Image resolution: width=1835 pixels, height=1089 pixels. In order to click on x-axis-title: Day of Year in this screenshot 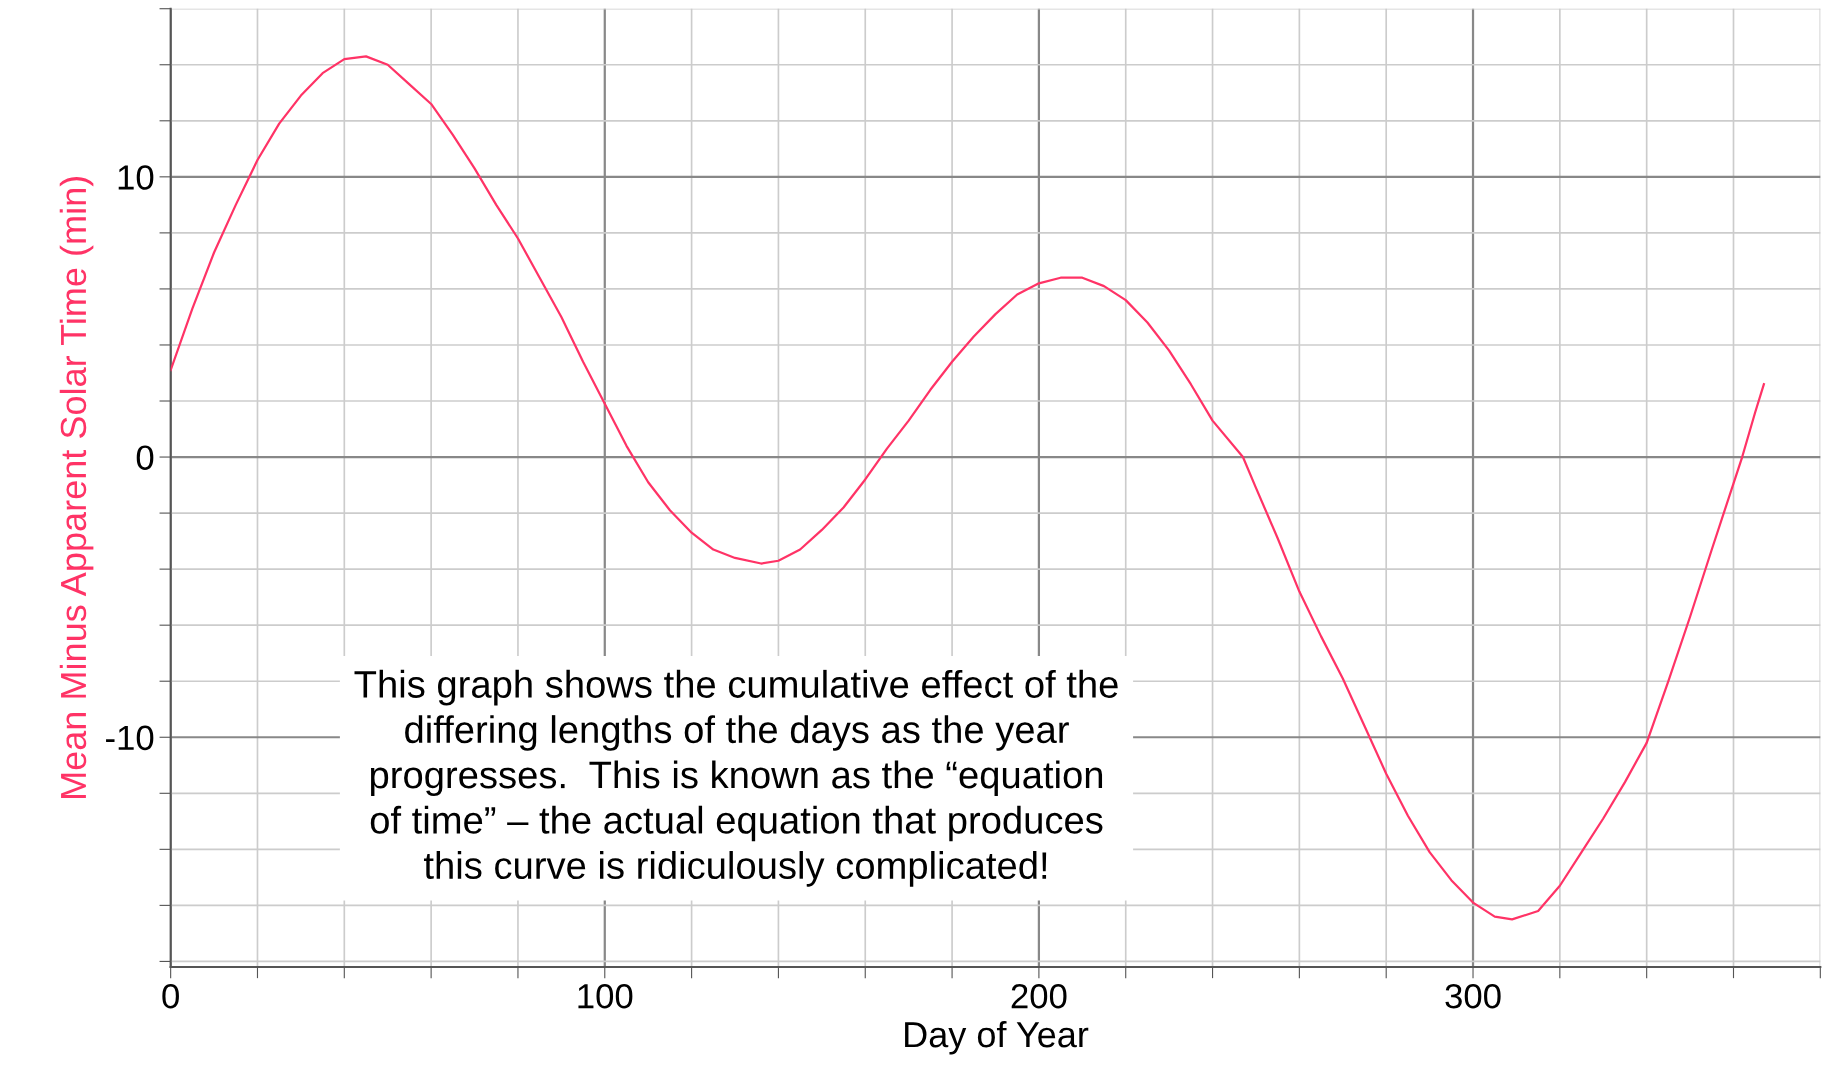, I will do `click(997, 1037)`.